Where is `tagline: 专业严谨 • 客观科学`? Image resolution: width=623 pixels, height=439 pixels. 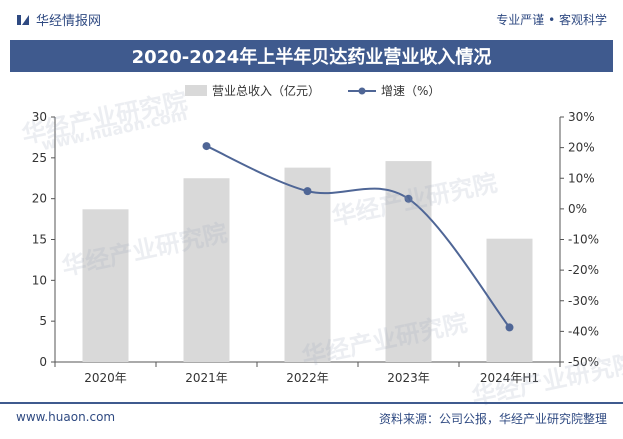
tagline: 专业严谨 • 客观科学 is located at coordinates (551, 20).